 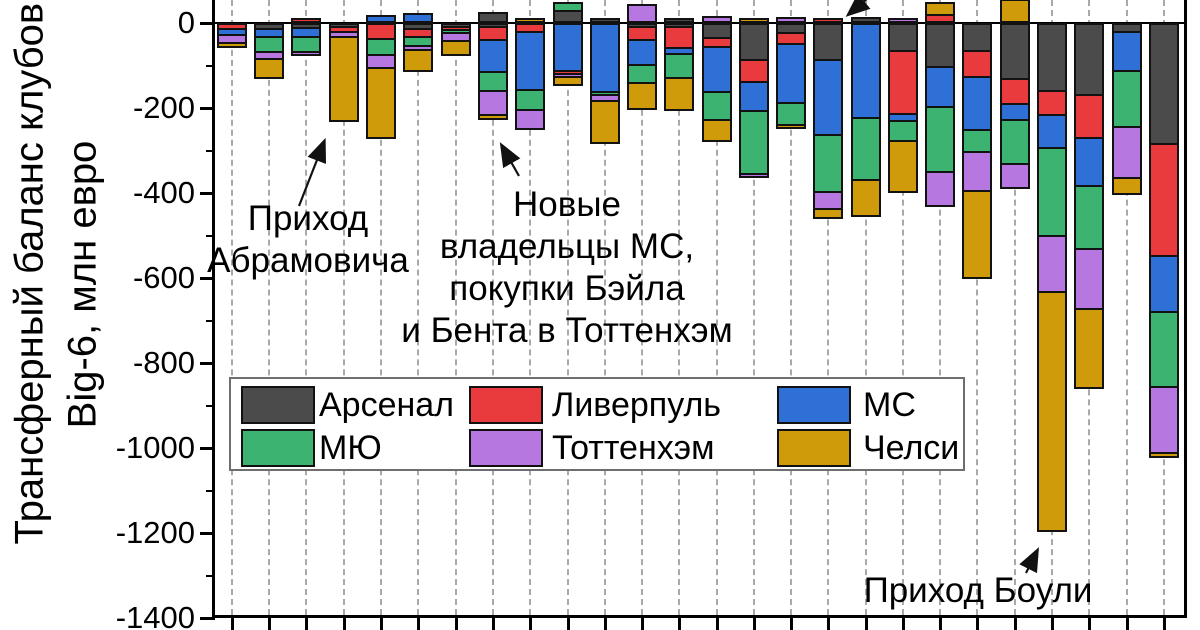 I want to click on legend-swatch-mc, so click(x=814, y=405).